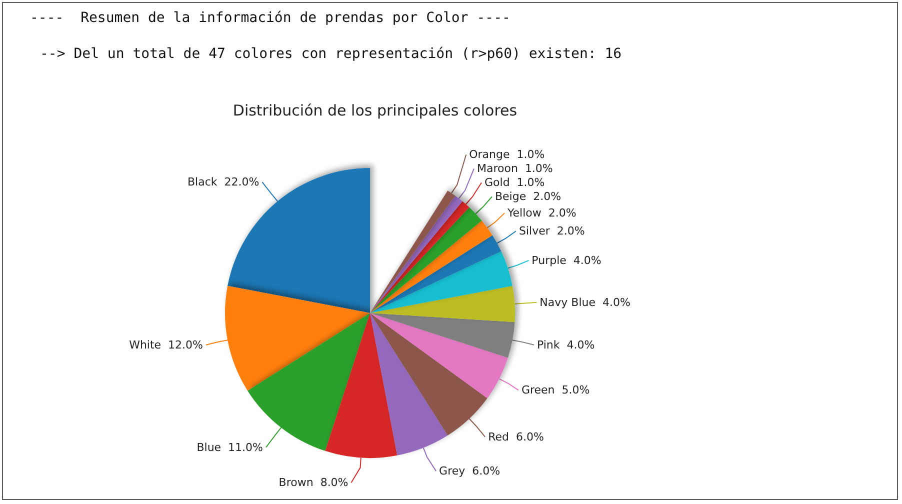 This screenshot has height=504, width=902. What do you see at coordinates (585, 302) in the screenshot?
I see `slice-label: Navy Blue 4.0%` at bounding box center [585, 302].